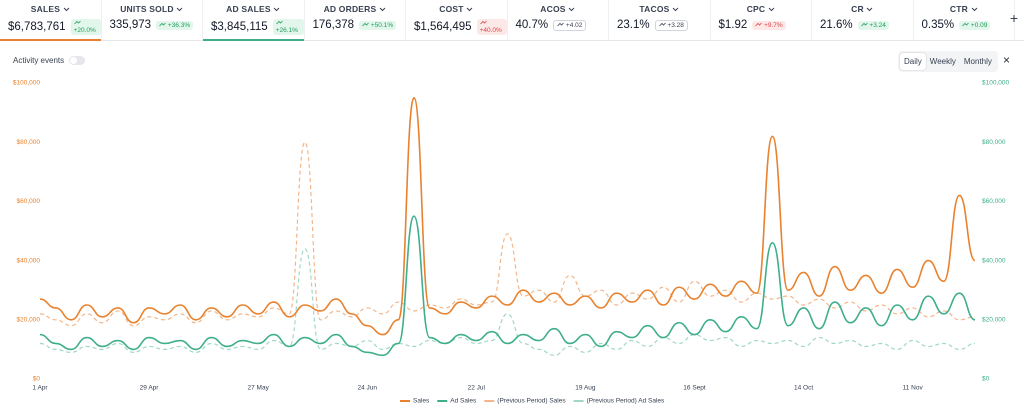  I want to click on activity-toggle: Activity events, so click(49, 60).